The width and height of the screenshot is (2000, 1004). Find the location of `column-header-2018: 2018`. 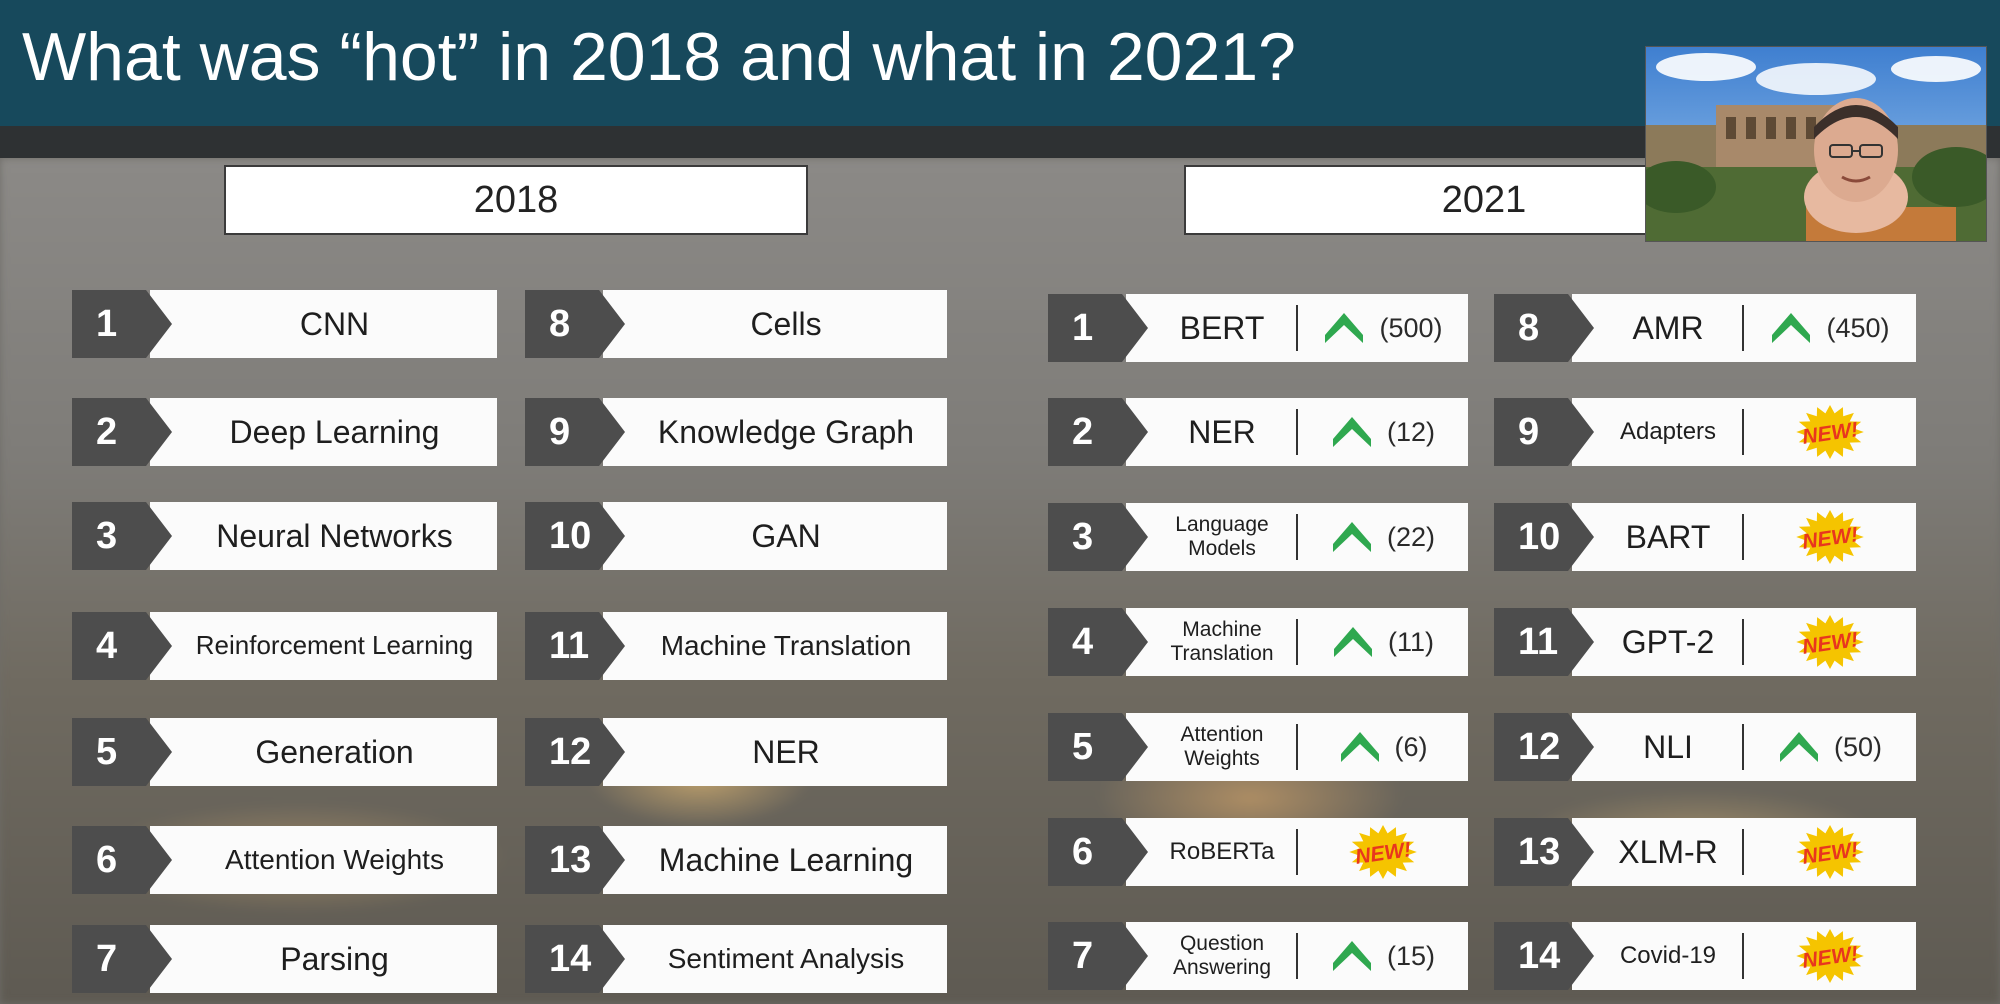

column-header-2018: 2018 is located at coordinates (516, 200).